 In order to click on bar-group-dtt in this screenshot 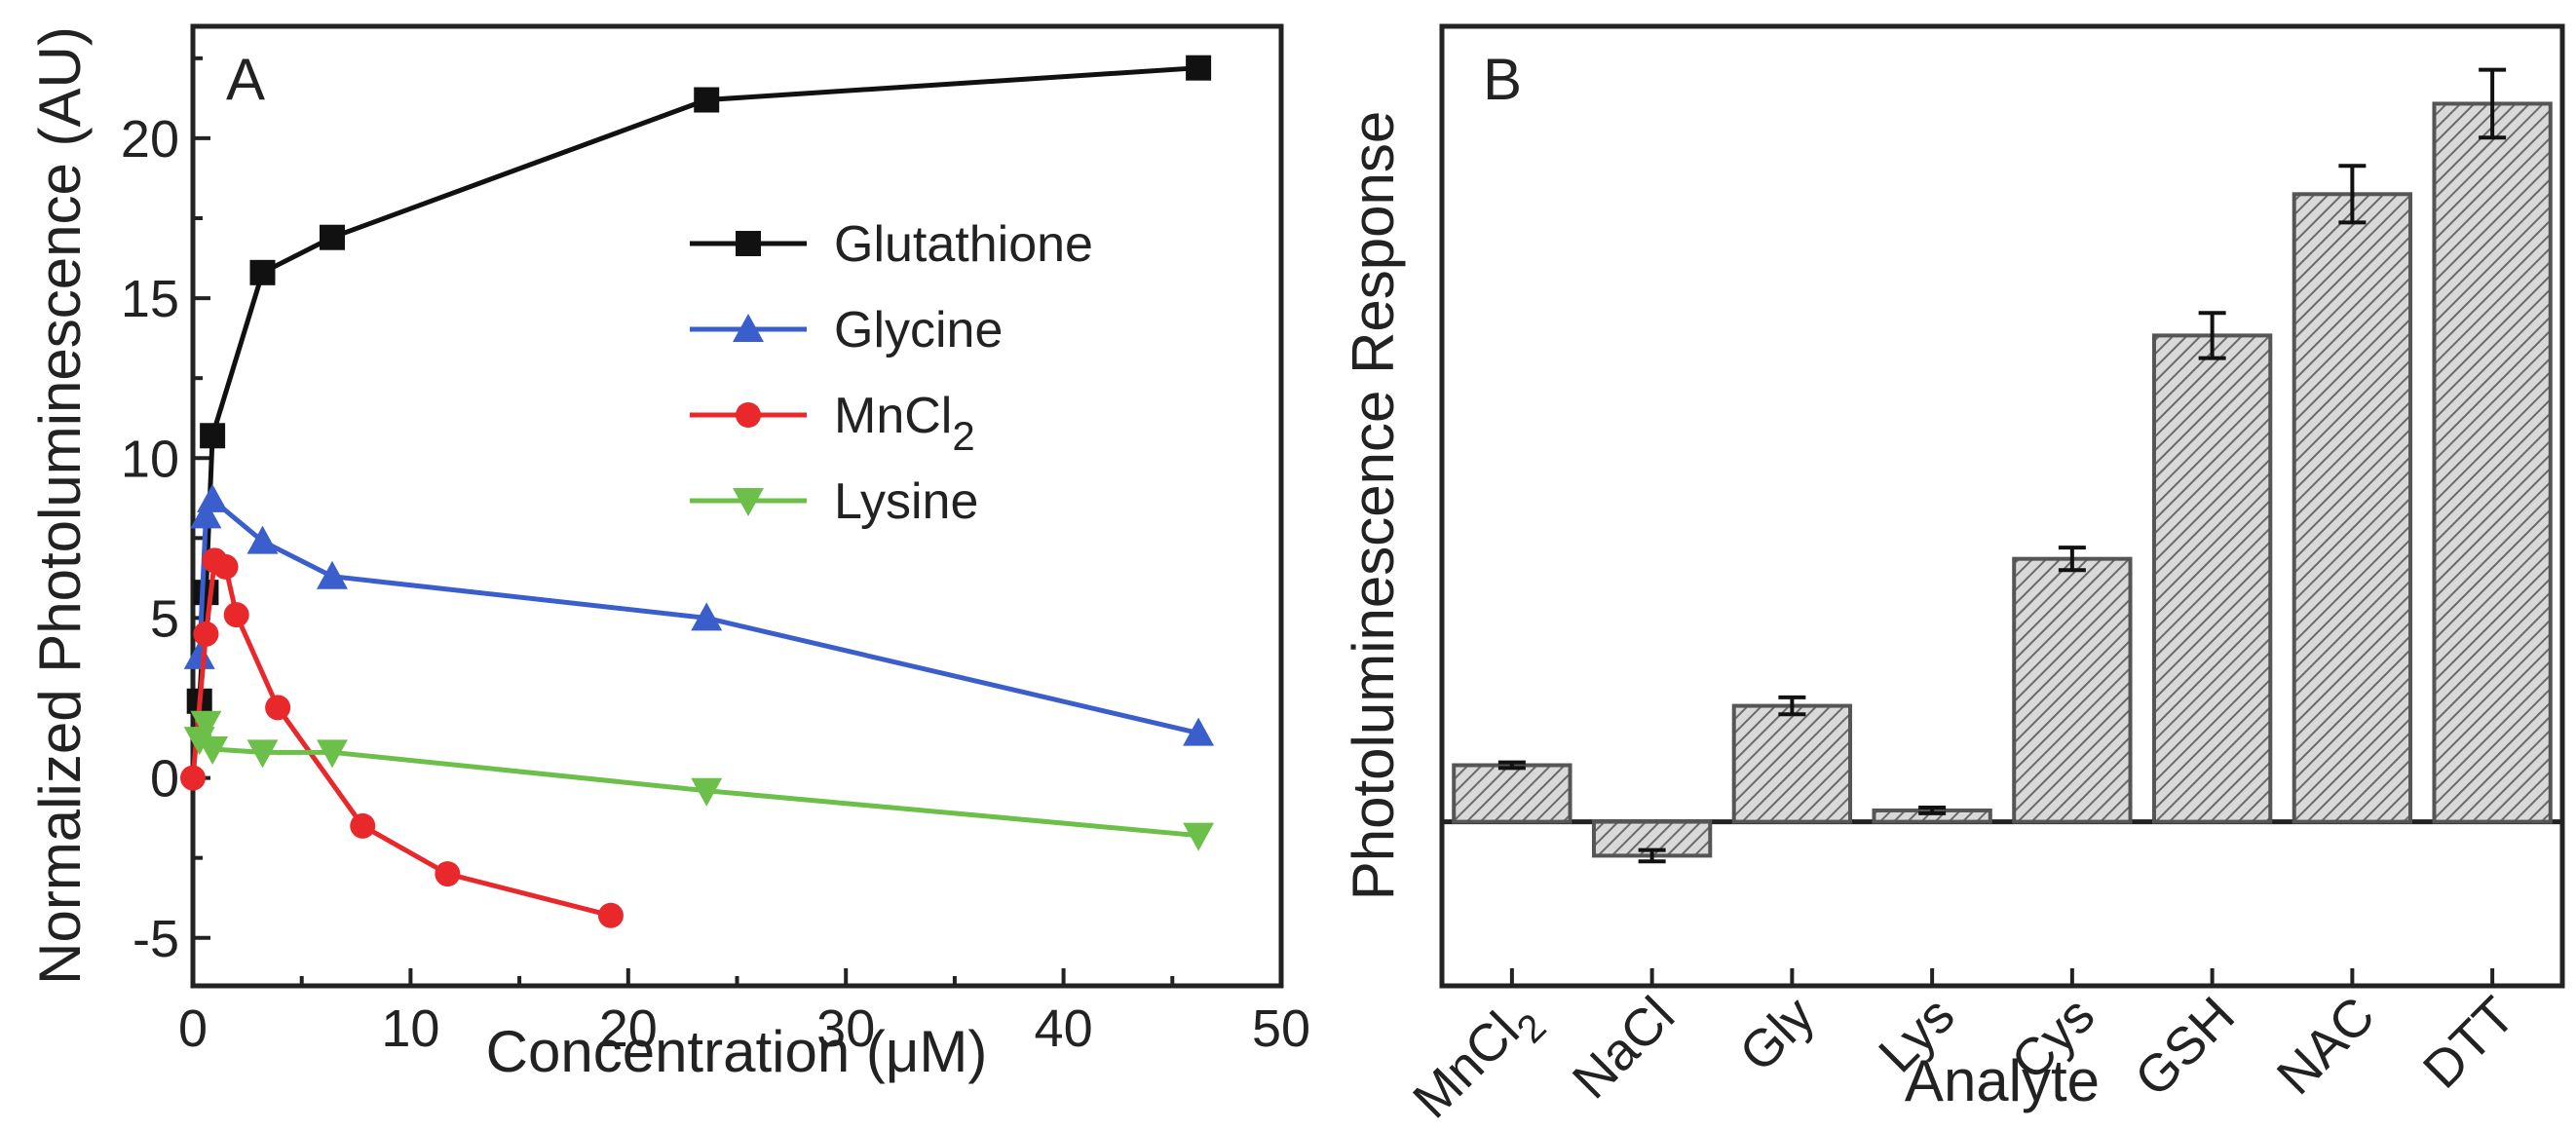, I will do `click(2492, 445)`.